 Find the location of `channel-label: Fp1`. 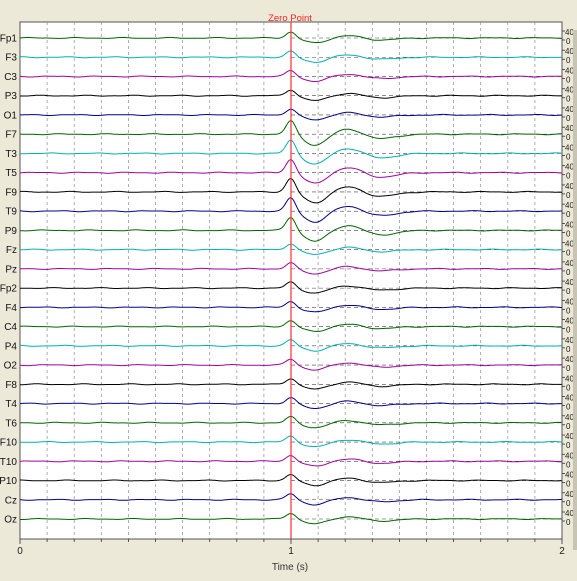

channel-label: Fp1 is located at coordinates (8, 39).